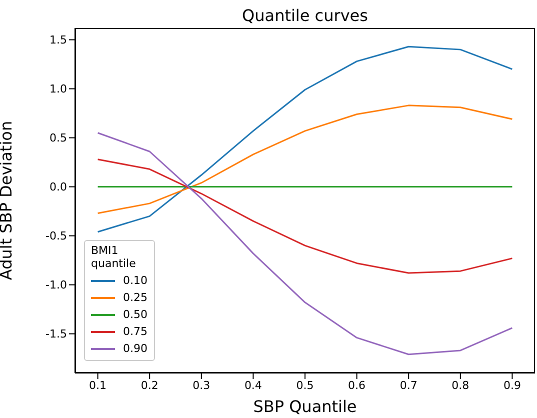 Image resolution: width=537 pixels, height=418 pixels. Describe the element at coordinates (149, 385) in the screenshot. I see `x-tick-label: 0.2` at that location.